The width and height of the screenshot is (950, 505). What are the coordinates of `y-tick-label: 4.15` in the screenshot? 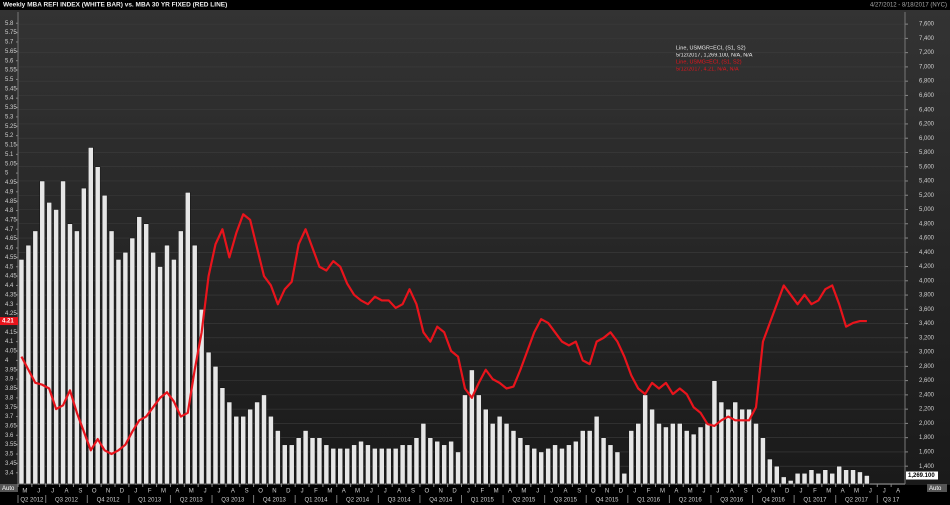 It's located at (11, 333).